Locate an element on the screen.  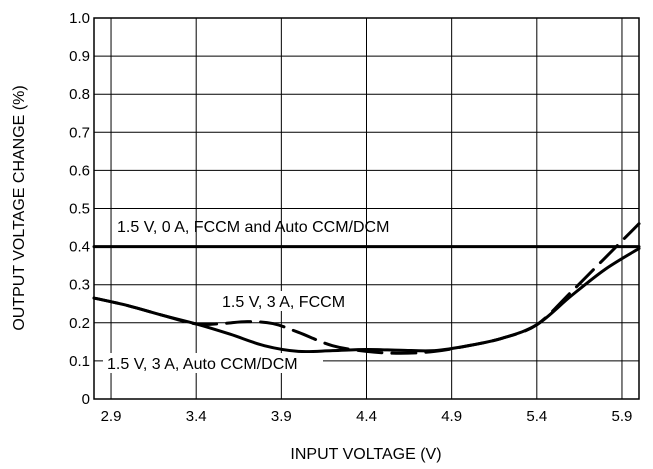
x-tick-label: 2.9 is located at coordinates (111, 416).